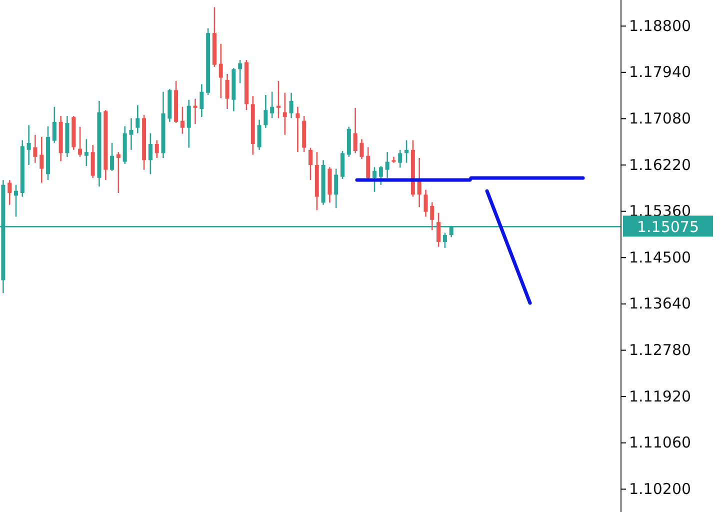  What do you see at coordinates (660, 211) in the screenshot?
I see `y-tick-label: 1.15360` at bounding box center [660, 211].